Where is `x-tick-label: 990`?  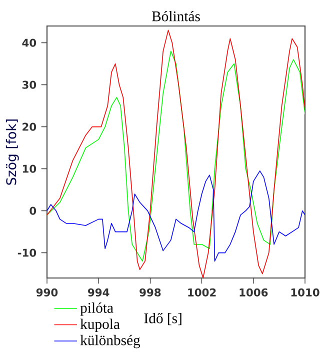 x-tick-label: 990 is located at coordinates (47, 292).